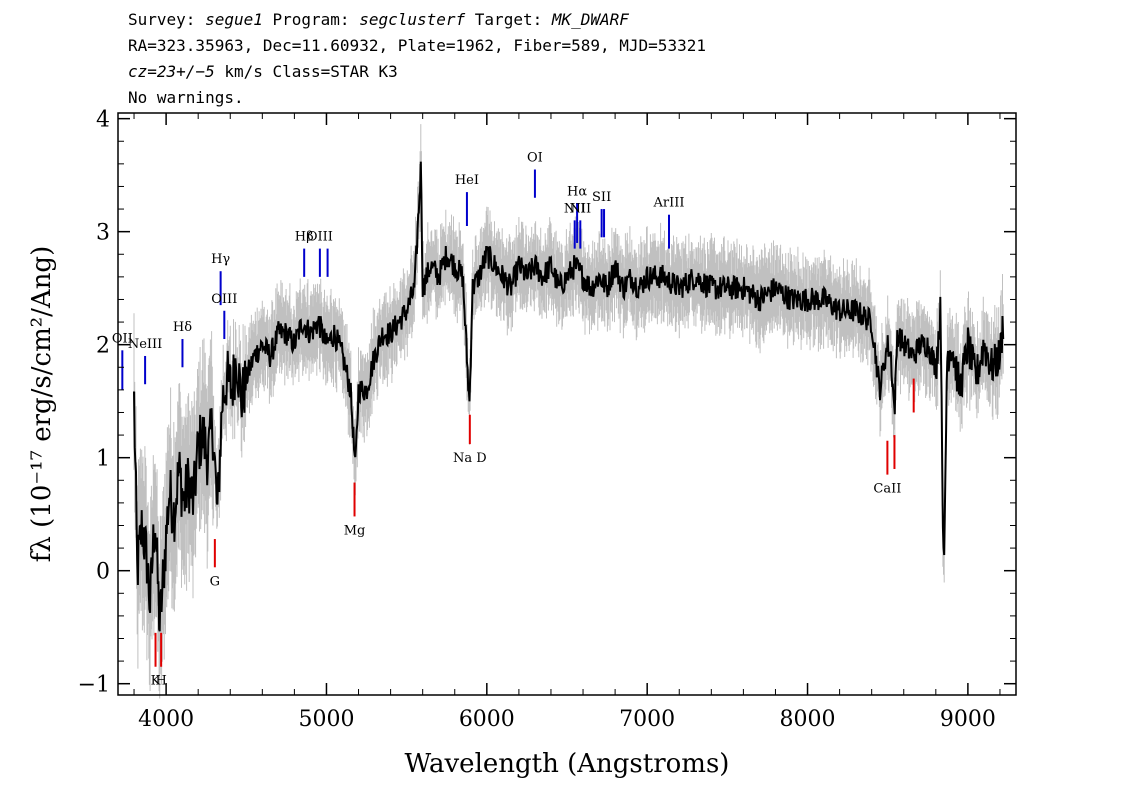 This screenshot has width=1134, height=810. I want to click on line-marker-label-12: NII, so click(580, 208).